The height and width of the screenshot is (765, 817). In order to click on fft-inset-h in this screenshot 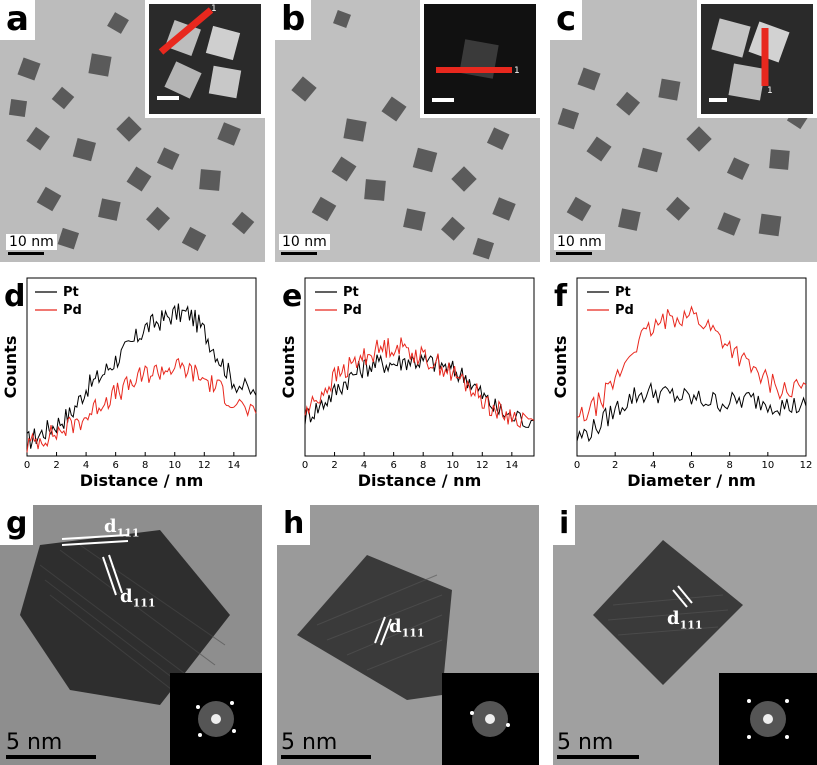, I will do `click(490, 719)`.